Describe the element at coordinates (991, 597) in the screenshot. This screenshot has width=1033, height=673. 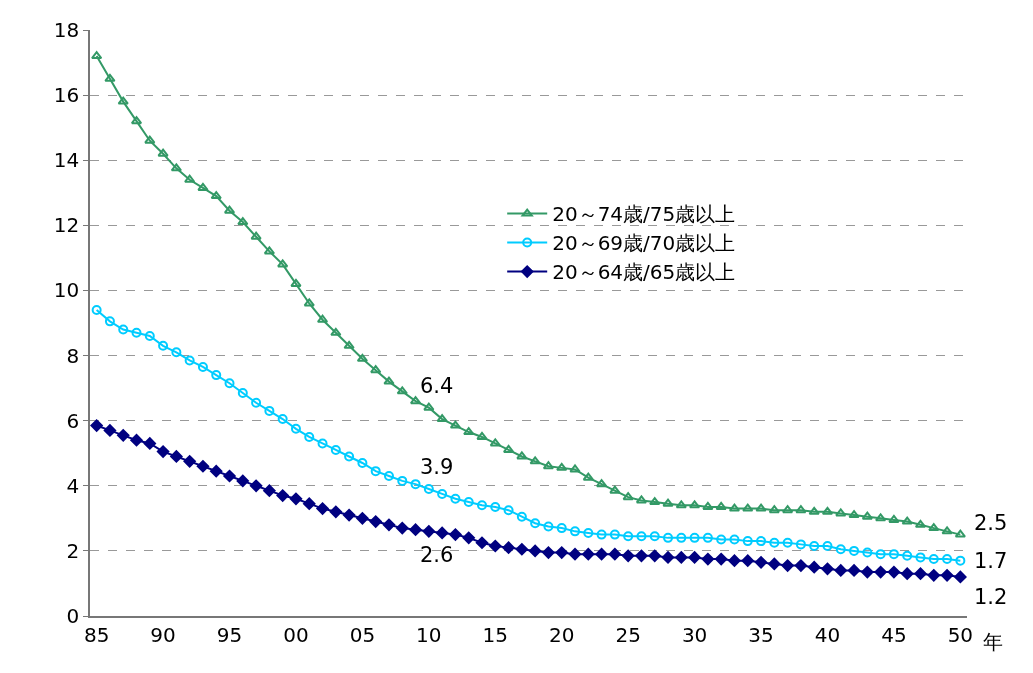
I see `data-label: 1.2` at that location.